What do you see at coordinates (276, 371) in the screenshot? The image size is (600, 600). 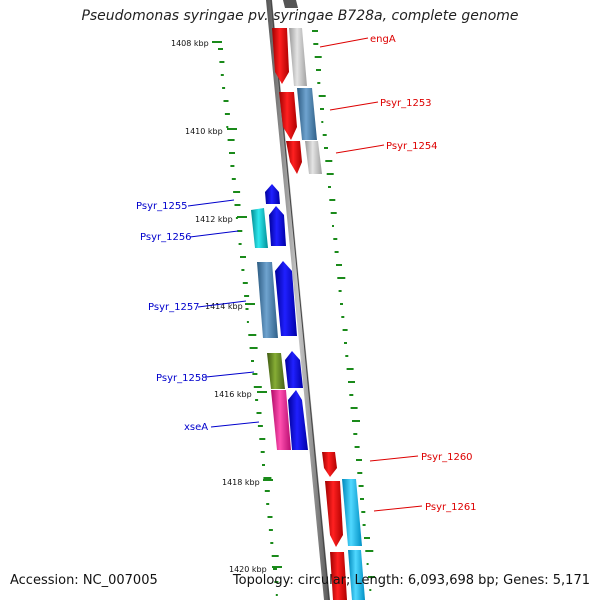 I see `gene-psyr-1258-alt` at bounding box center [276, 371].